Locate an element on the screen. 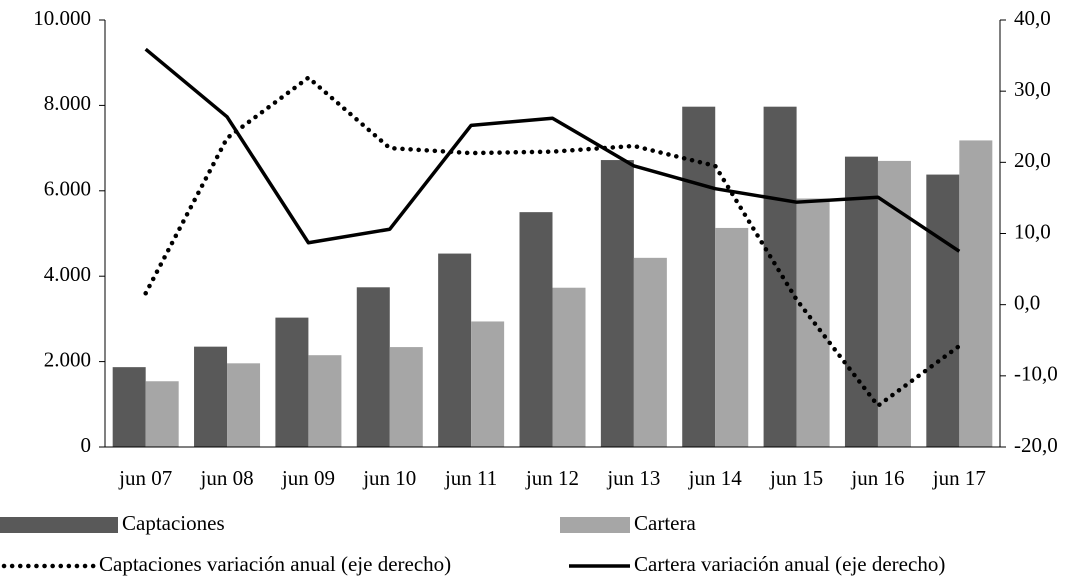  x-tick-label: jun 14 is located at coordinates (715, 478).